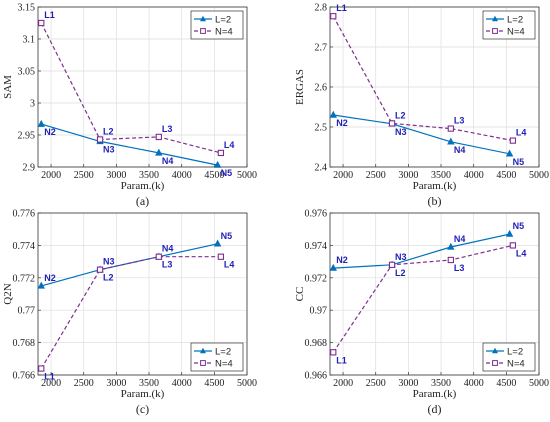 The image size is (550, 422). I want to click on y-tick-label: 0.976, so click(316, 214).